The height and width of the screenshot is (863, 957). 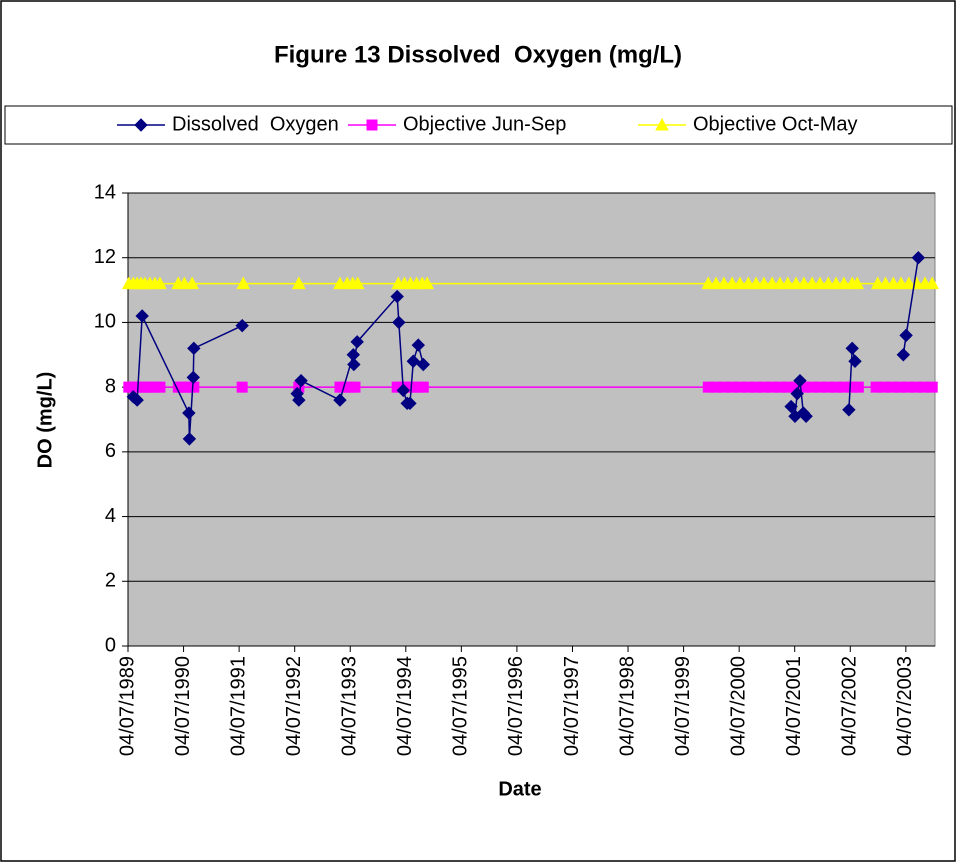 What do you see at coordinates (738, 706) in the screenshot?
I see `x-tick-label: 04/07/2000` at bounding box center [738, 706].